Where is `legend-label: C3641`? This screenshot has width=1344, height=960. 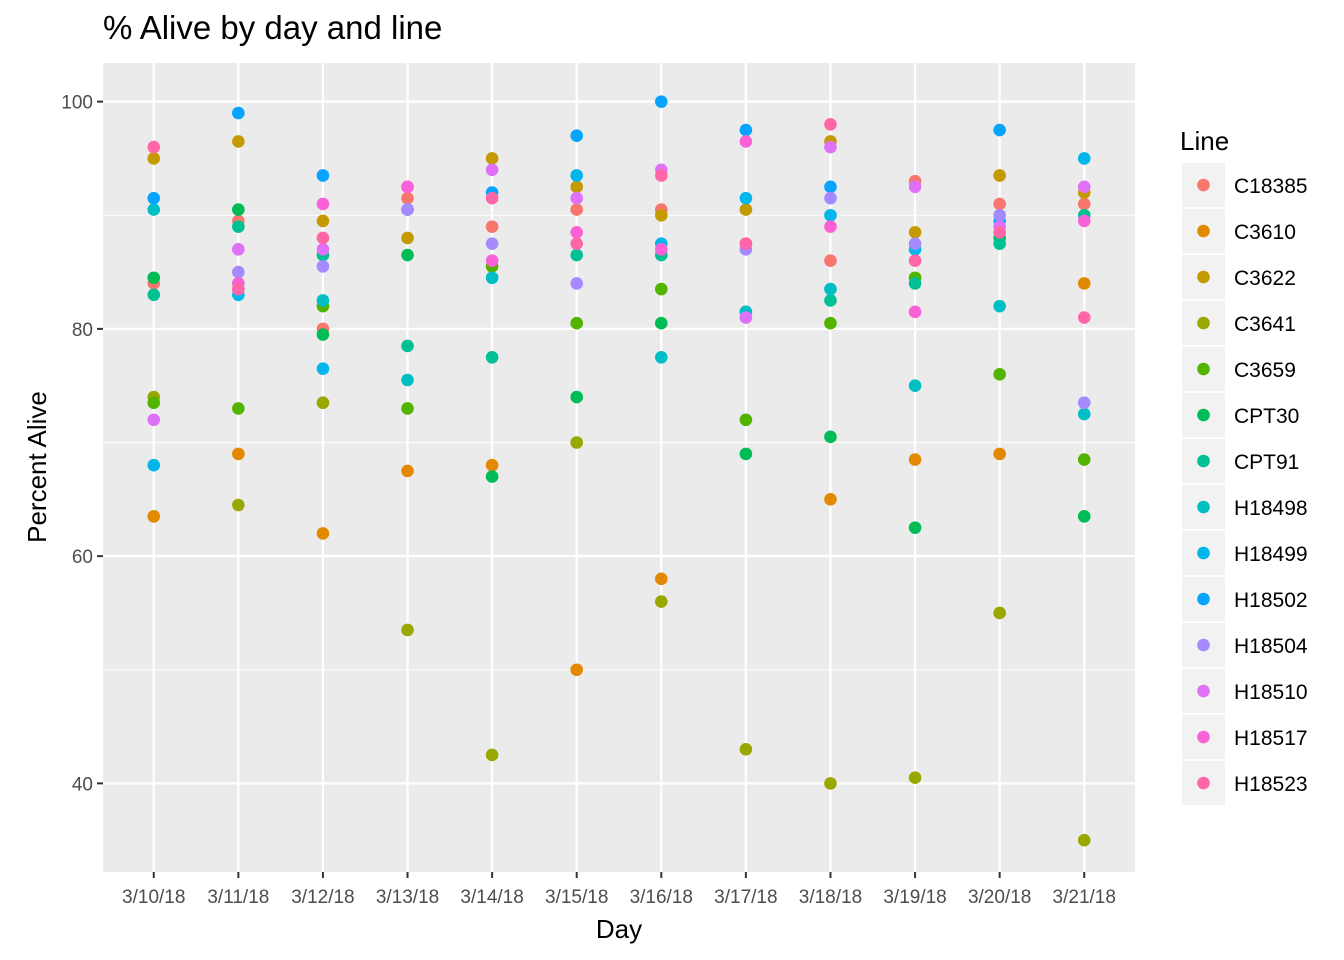
legend-label: C3641 is located at coordinates (1265, 324).